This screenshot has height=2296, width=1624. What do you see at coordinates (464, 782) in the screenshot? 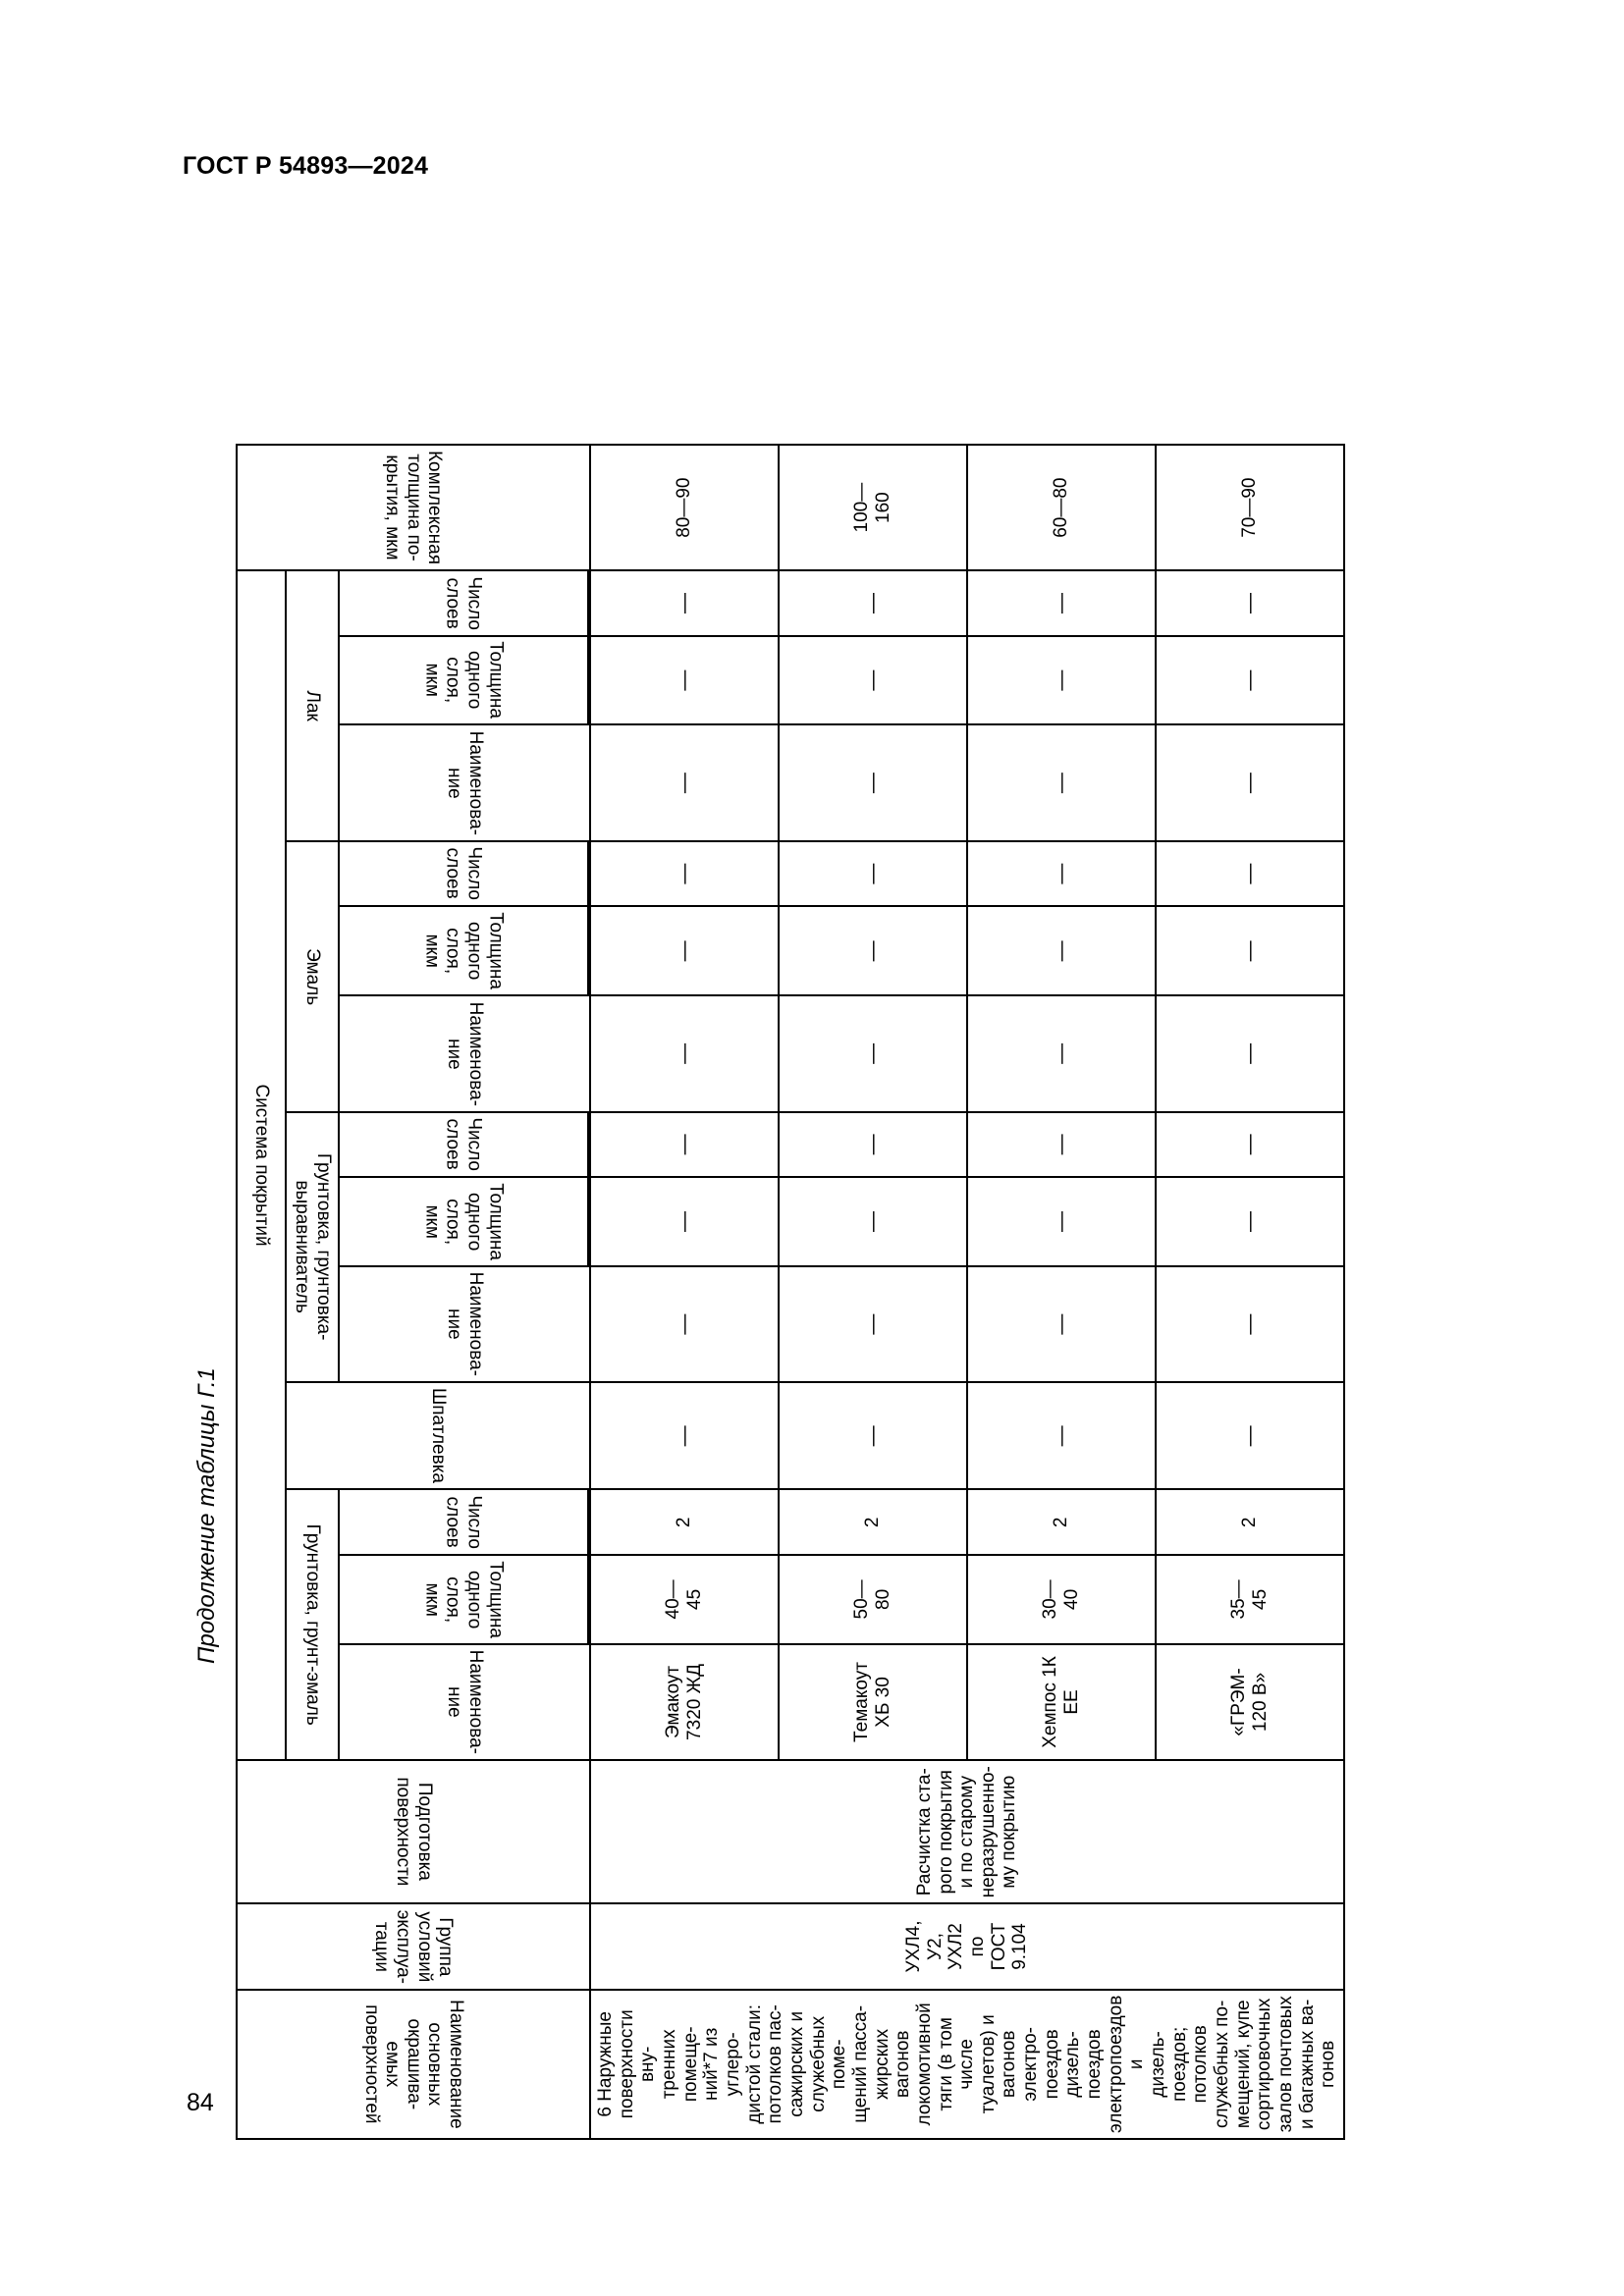
I see `header-va-name: Наименова- ние` at bounding box center [464, 782].